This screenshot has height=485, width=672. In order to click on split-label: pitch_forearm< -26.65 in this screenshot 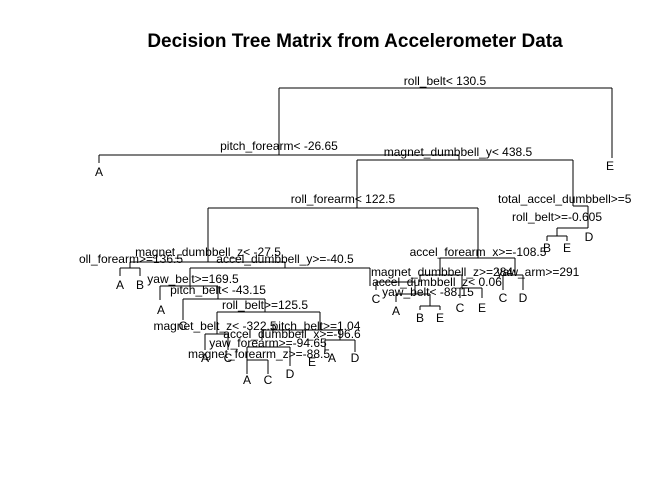, I will do `click(279, 146)`.